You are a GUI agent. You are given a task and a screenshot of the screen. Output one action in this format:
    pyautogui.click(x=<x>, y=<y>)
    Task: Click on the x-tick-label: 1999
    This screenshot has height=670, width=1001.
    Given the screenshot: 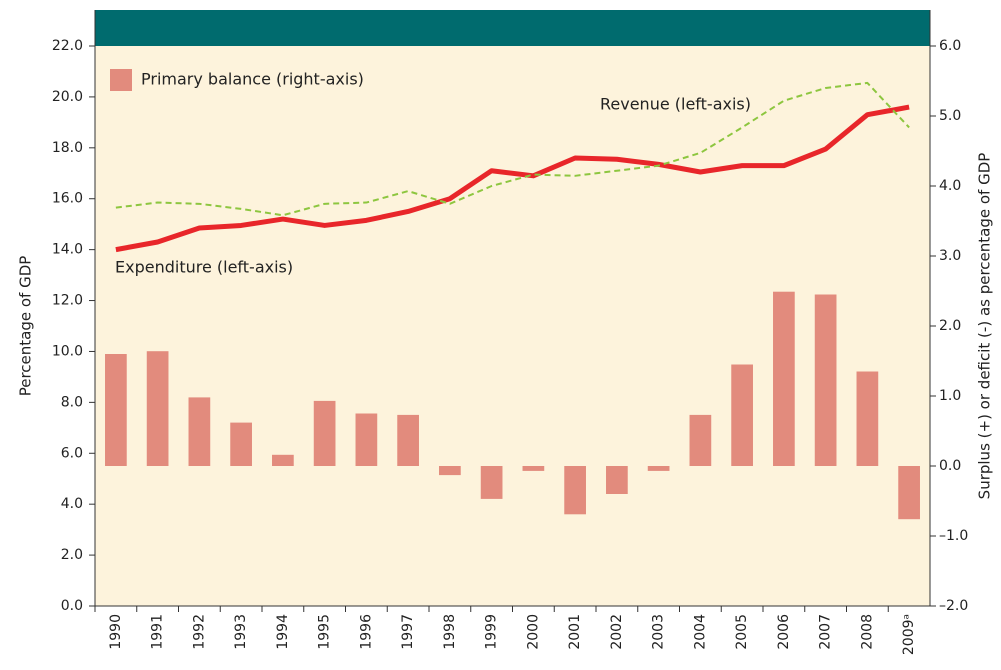 What is the action you would take?
    pyautogui.click(x=492, y=632)
    